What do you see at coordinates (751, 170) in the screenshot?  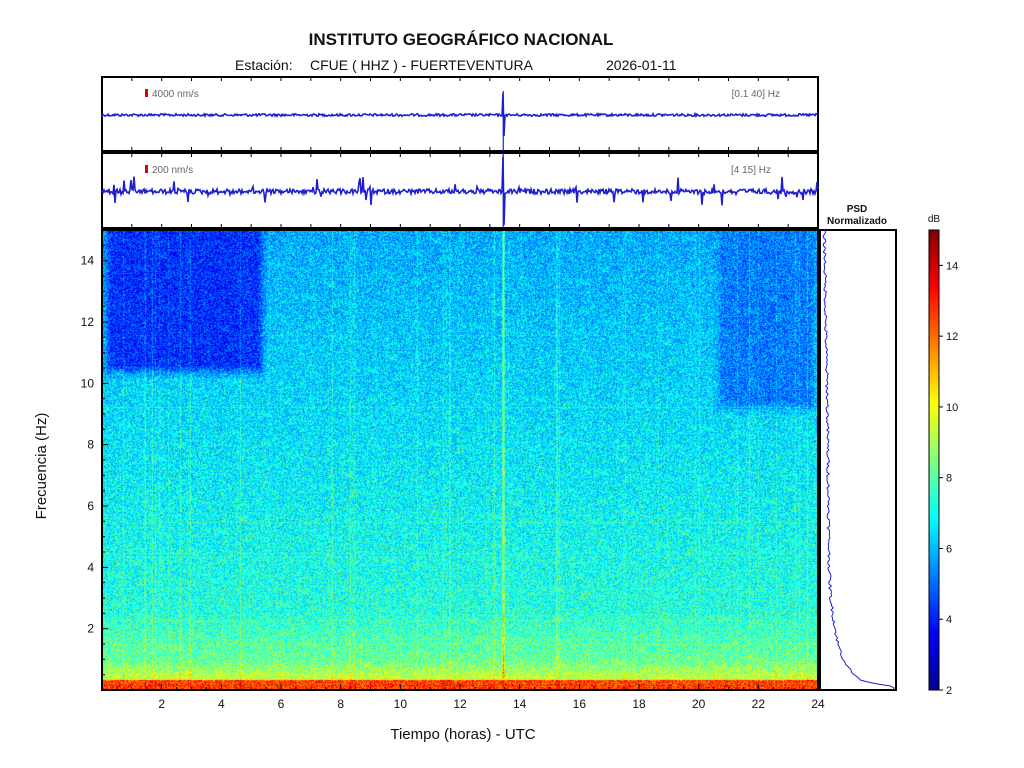 I see `filtered-filter-label: [4 15] Hz` at bounding box center [751, 170].